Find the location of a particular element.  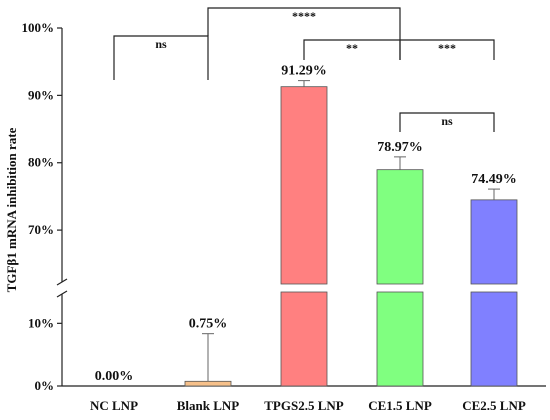

value-label: 0.00% is located at coordinates (114, 376).